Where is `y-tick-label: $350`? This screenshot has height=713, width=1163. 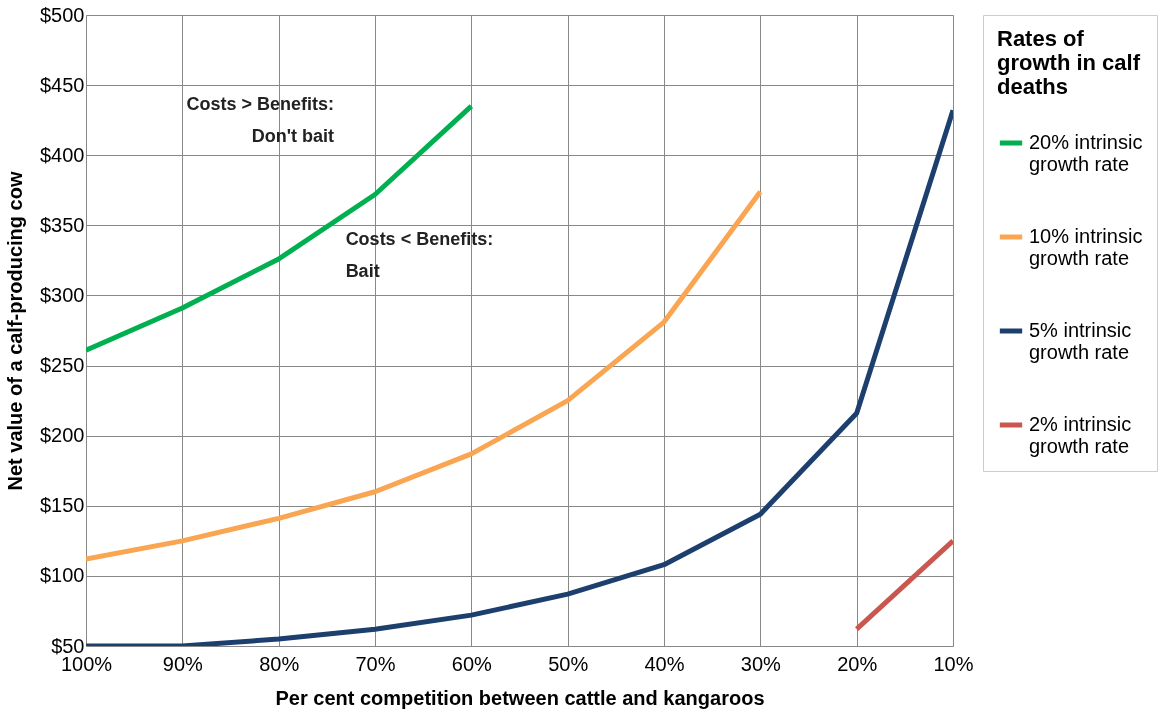
y-tick-label: $350 is located at coordinates (62, 224).